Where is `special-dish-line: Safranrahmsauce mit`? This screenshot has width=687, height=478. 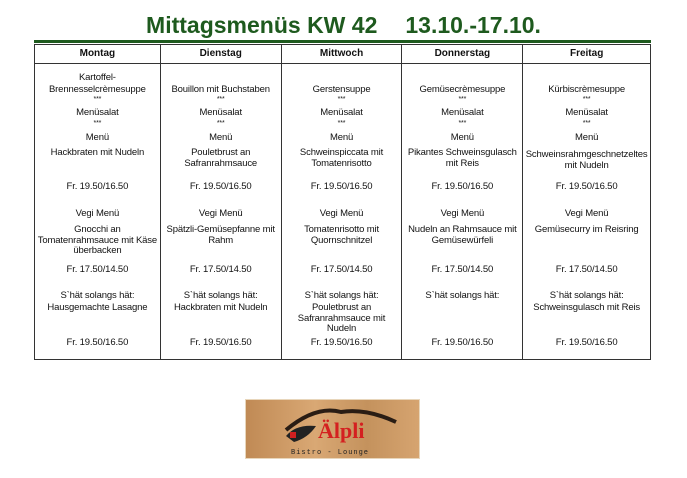
special-dish-line: Safranrahmsauce mit is located at coordinates (341, 318).